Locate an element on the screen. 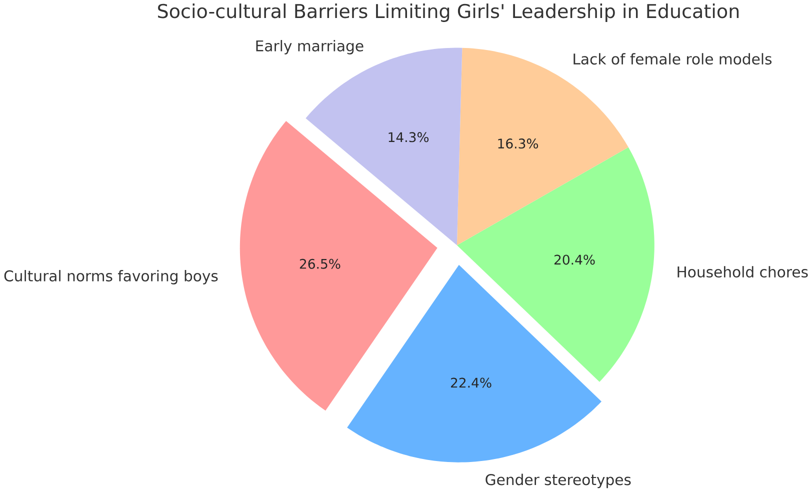 This screenshot has width=812, height=492. data-label: 16.3% is located at coordinates (518, 143).